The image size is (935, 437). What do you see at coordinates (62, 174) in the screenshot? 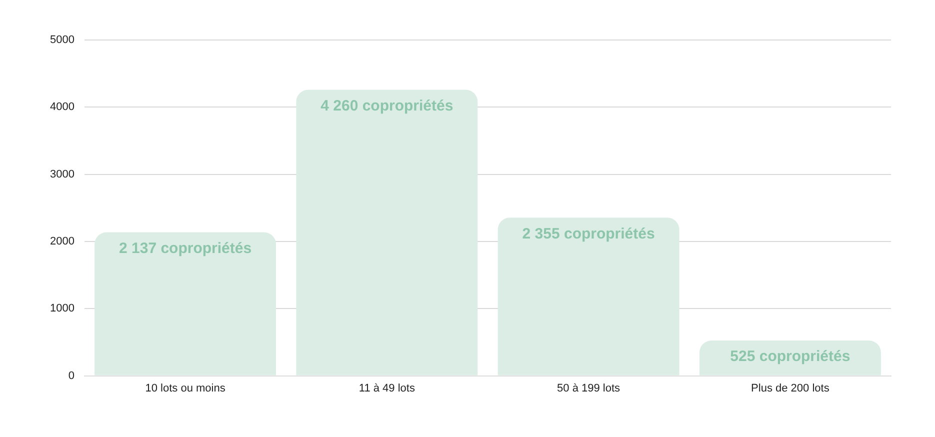
I see `y-tick-label: 3000` at bounding box center [62, 174].